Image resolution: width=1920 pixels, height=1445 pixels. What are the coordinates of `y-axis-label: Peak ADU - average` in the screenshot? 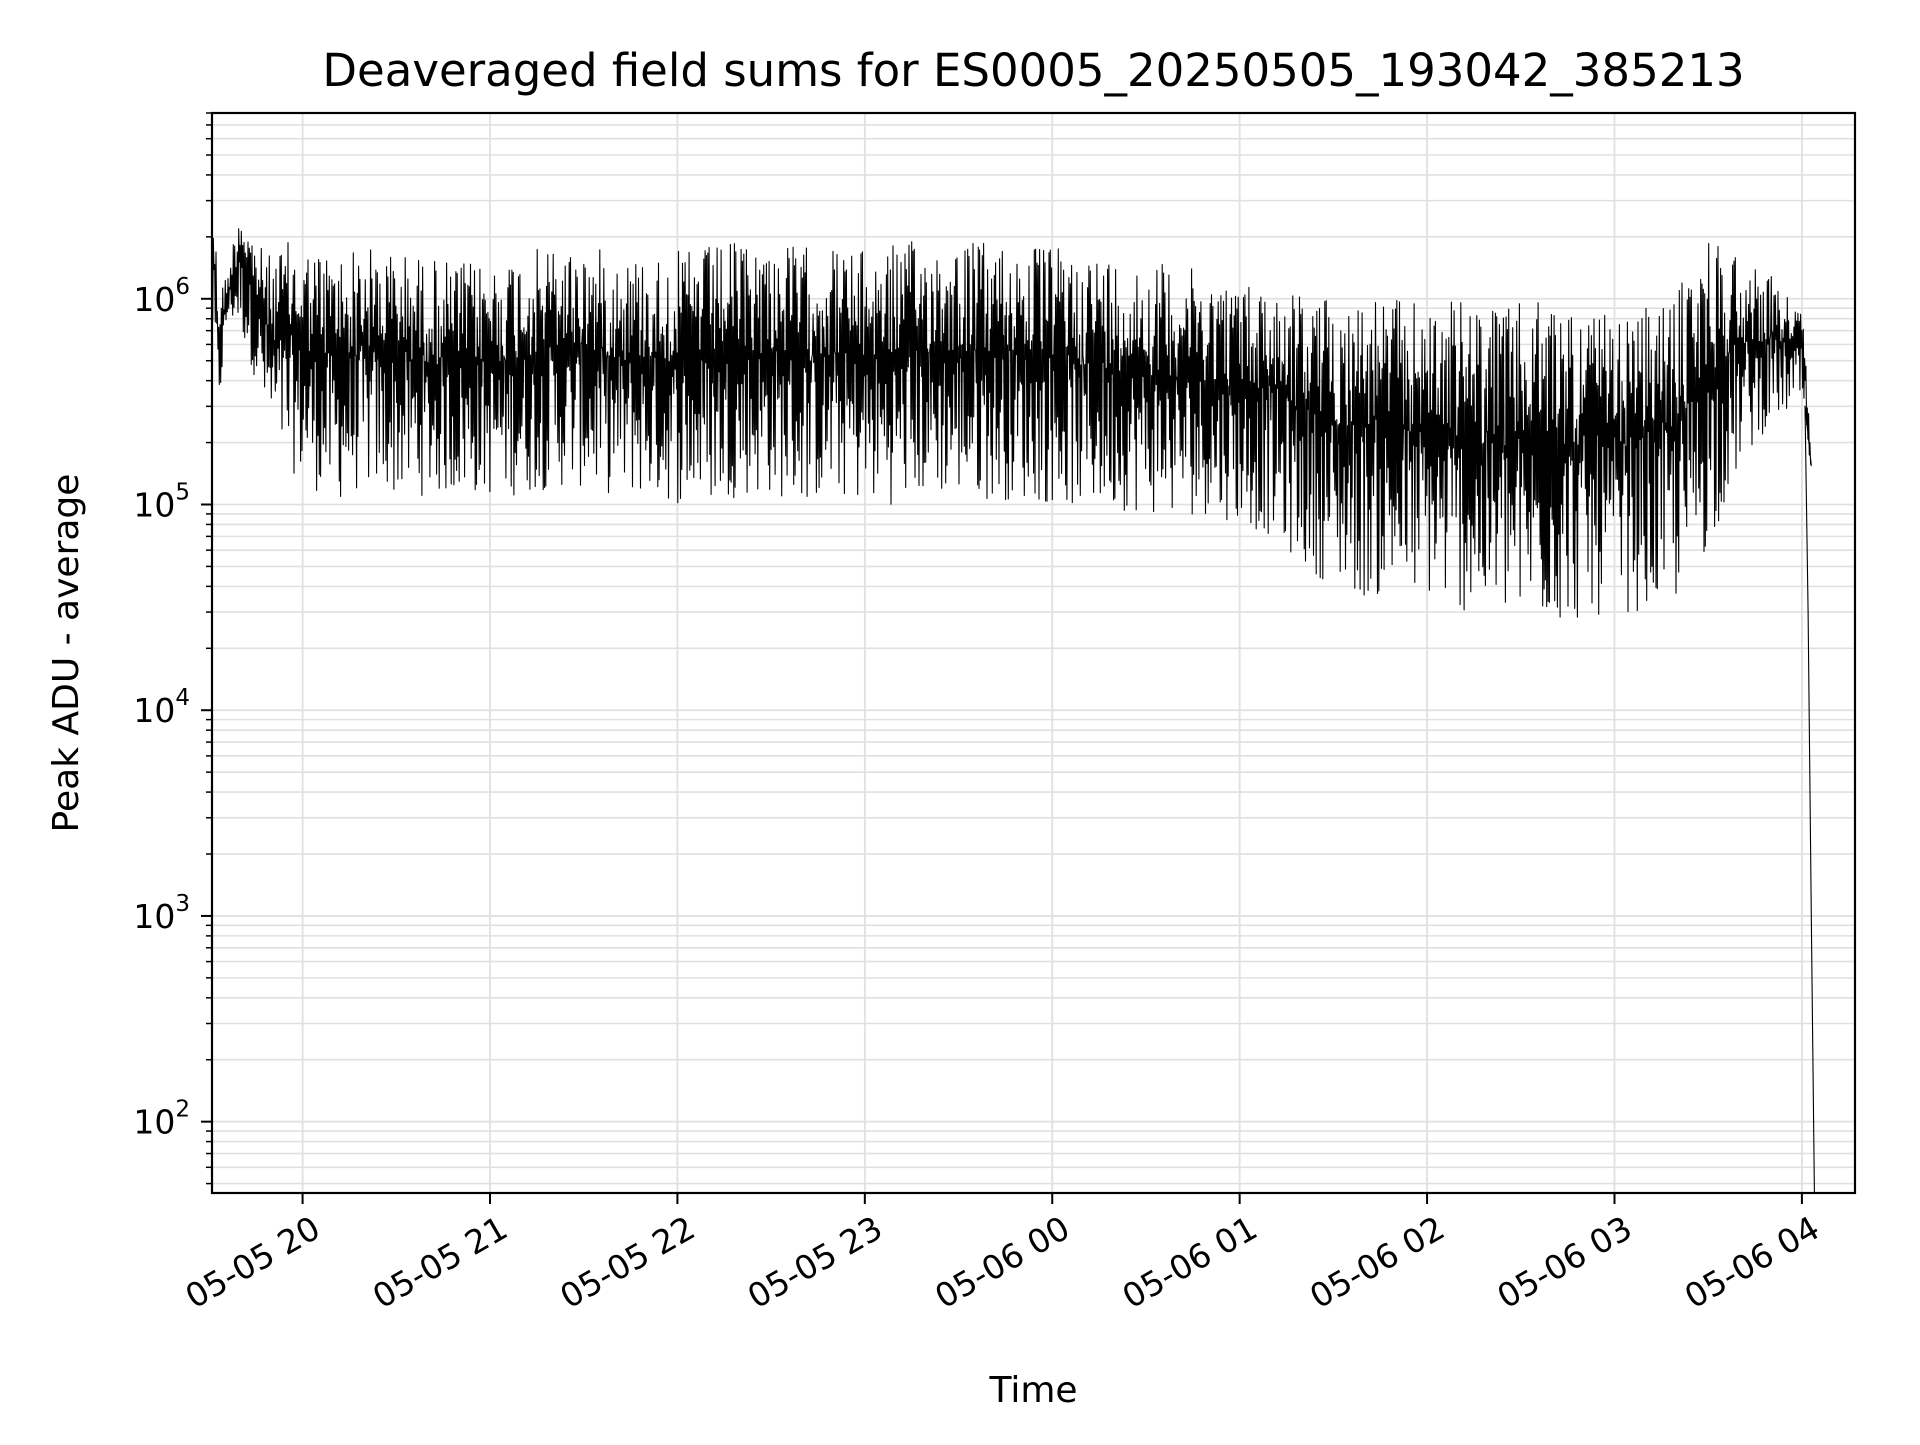 It's located at (66, 653).